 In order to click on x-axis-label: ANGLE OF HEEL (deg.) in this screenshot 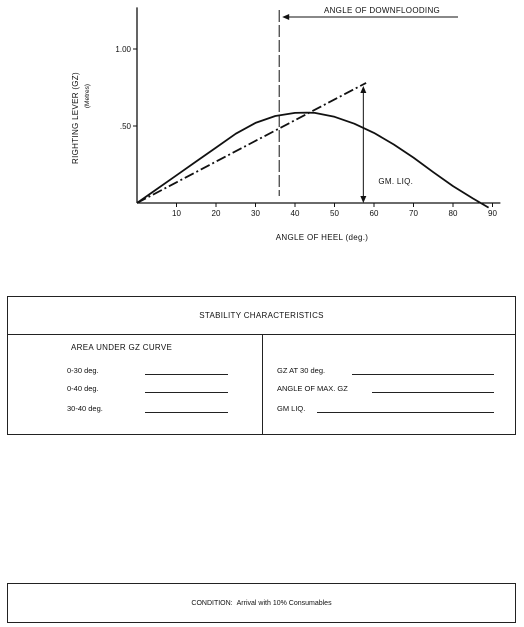, I will do `click(322, 237)`.